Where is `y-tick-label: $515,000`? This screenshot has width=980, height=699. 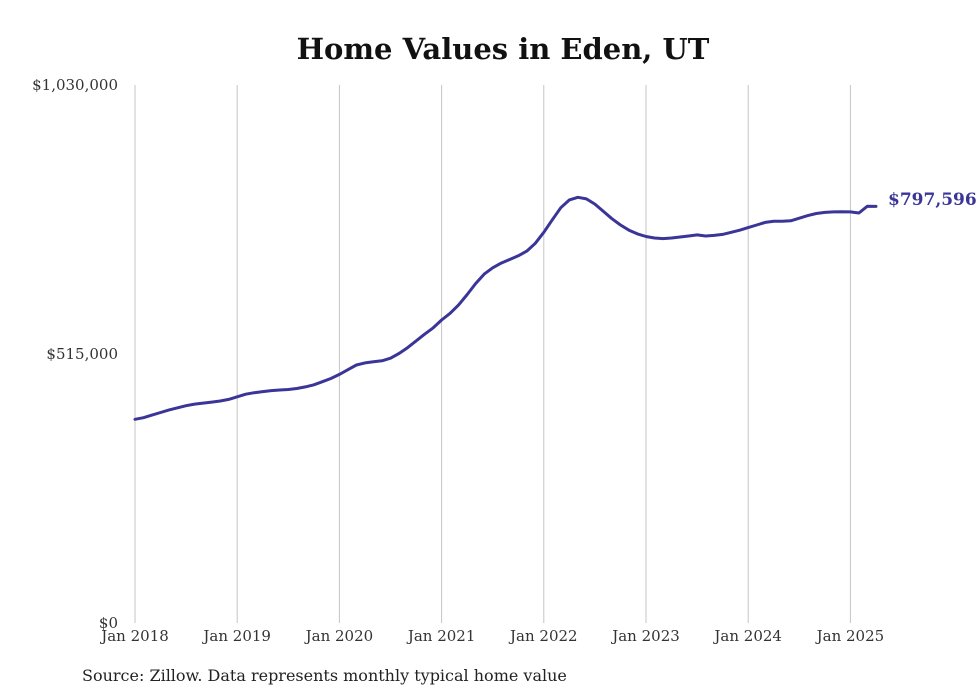
y-tick-label: $515,000 is located at coordinates (82, 354).